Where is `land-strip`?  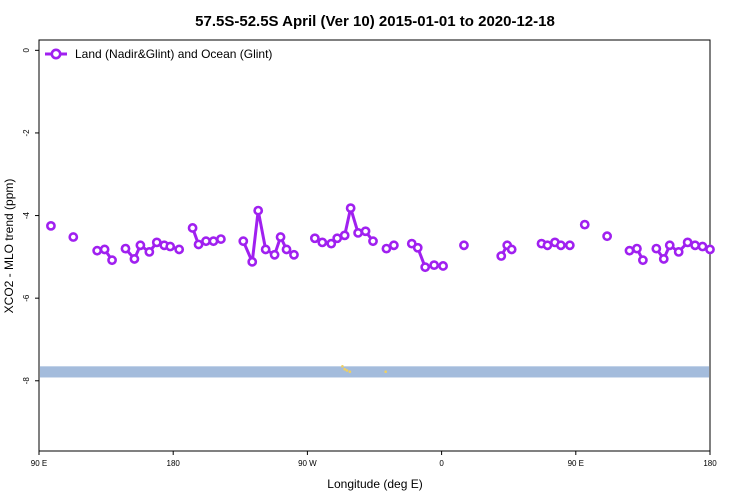 land-strip is located at coordinates (374, 371).